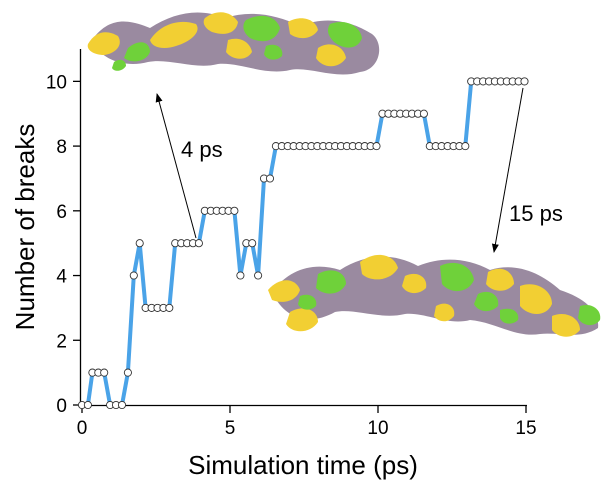 This screenshot has height=485, width=605. I want to click on x-ticks: 0 5 10 15, so click(307, 422).